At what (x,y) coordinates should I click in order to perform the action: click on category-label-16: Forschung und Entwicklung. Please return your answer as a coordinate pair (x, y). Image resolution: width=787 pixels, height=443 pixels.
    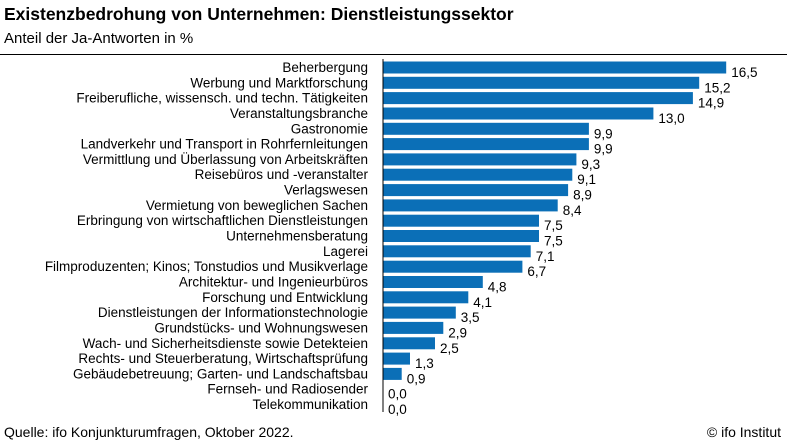
    Looking at the image, I should click on (285, 297).